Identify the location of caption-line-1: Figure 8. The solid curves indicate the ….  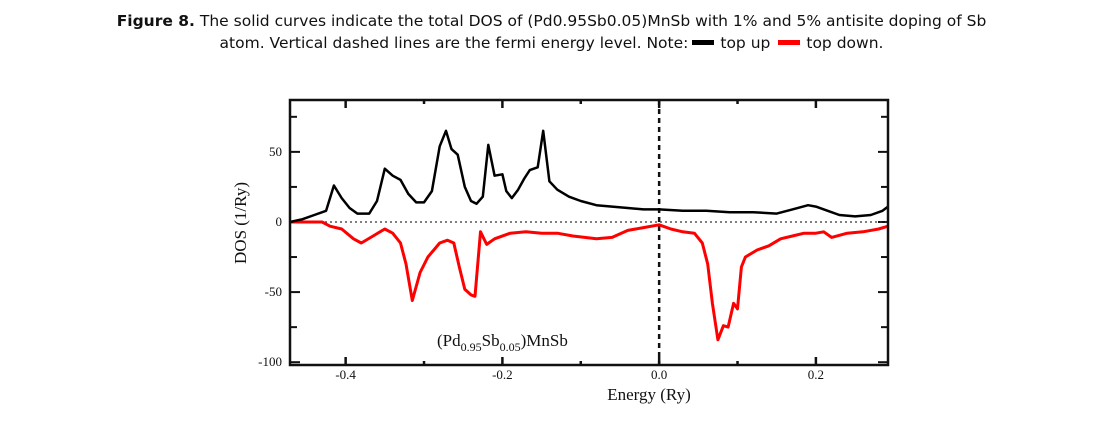
(551, 21).